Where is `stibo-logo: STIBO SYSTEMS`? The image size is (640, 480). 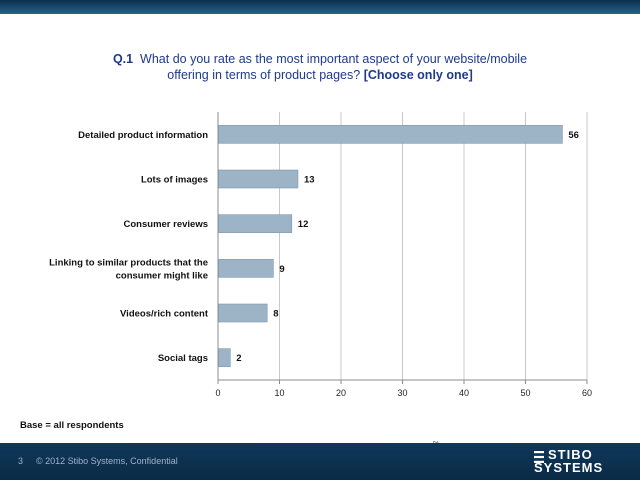
stibo-logo: STIBO SYSTEMS is located at coordinates (582, 462).